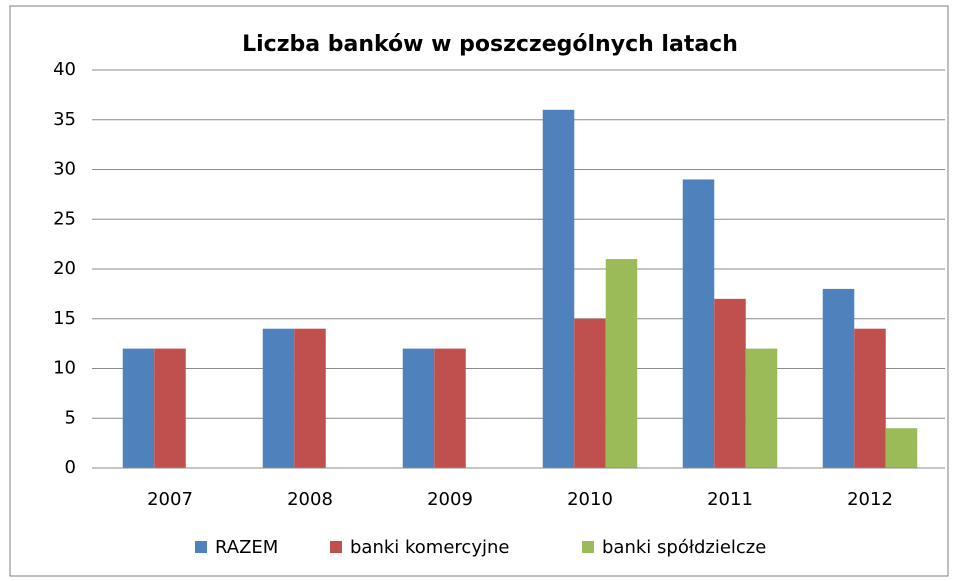  What do you see at coordinates (730, 499) in the screenshot?
I see `x-tick-label: 2011` at bounding box center [730, 499].